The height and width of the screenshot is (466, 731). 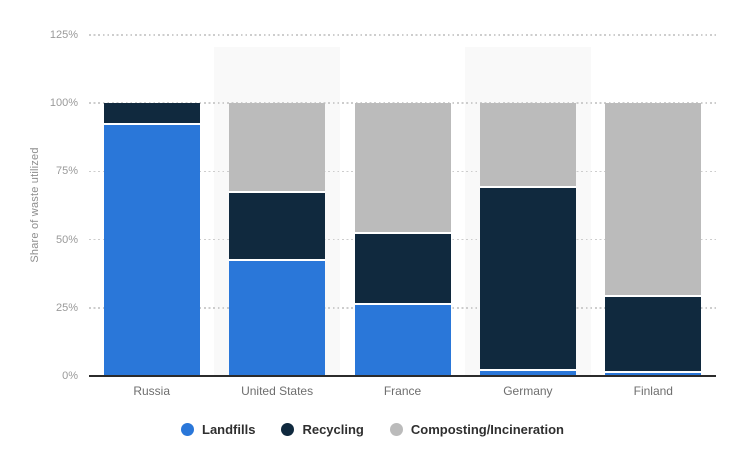 I want to click on bar-united-states, so click(x=277, y=239).